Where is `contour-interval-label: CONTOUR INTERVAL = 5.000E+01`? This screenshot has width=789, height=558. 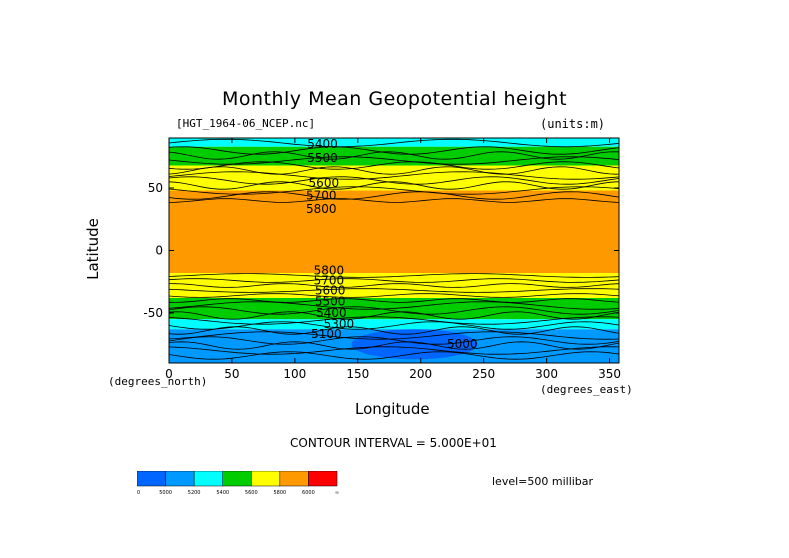 contour-interval-label: CONTOUR INTERVAL = 5.000E+01 is located at coordinates (393, 443).